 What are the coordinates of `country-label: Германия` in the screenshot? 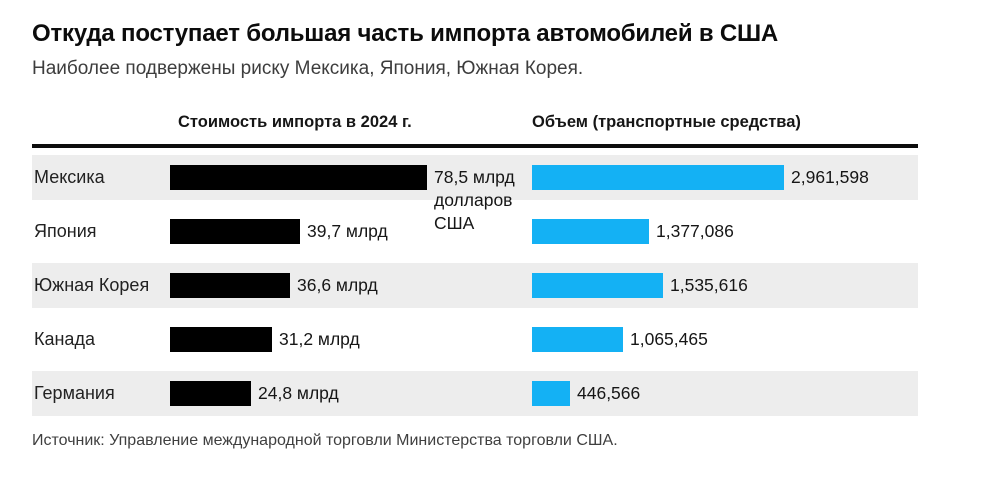 It's located at (74, 392).